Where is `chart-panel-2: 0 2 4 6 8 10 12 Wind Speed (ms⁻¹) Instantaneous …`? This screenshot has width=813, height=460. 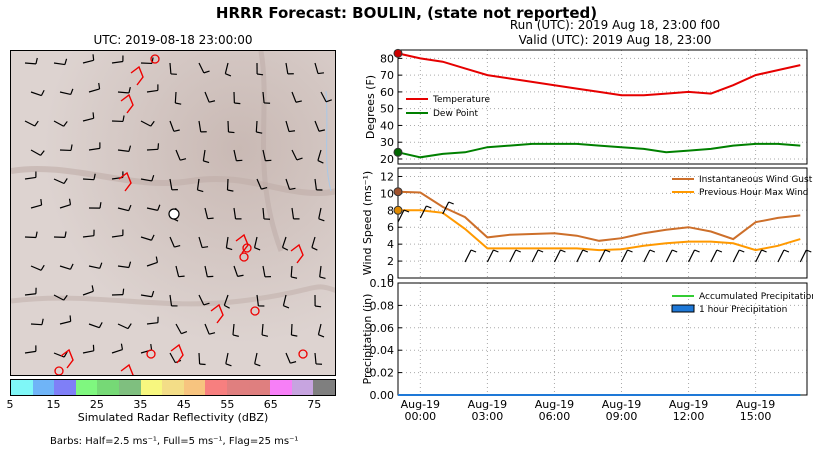
chart-panel-2: 0 2 4 6 8 10 12 Wind Speed (ms⁻¹) Instantaneous … is located at coordinates (587, 226).